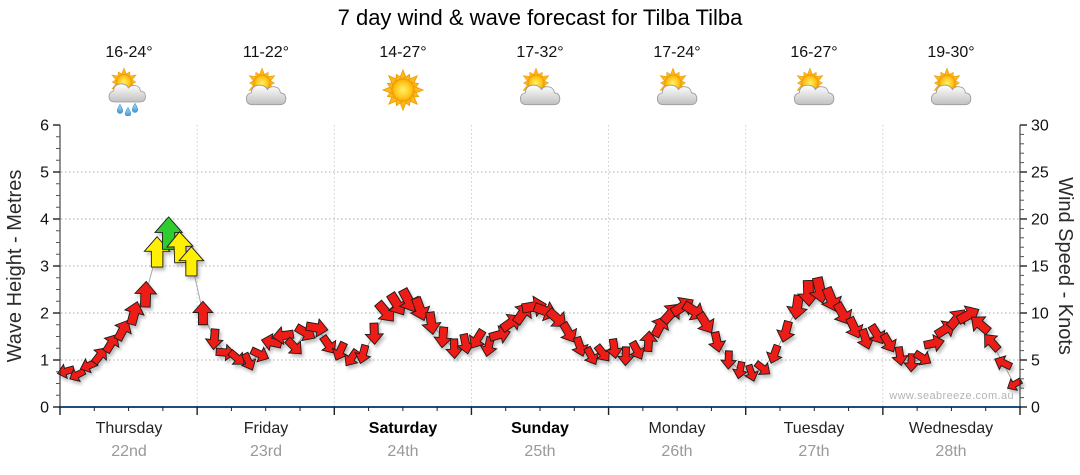  Describe the element at coordinates (951, 428) in the screenshot. I see `day-name: Wednesday` at that location.